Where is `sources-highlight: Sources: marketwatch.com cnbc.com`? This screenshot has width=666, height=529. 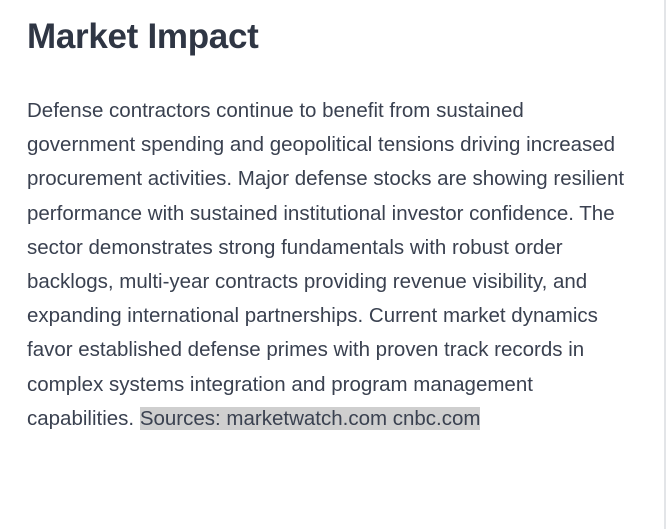
sources-highlight: Sources: marketwatch.com cnbc.com is located at coordinates (310, 418).